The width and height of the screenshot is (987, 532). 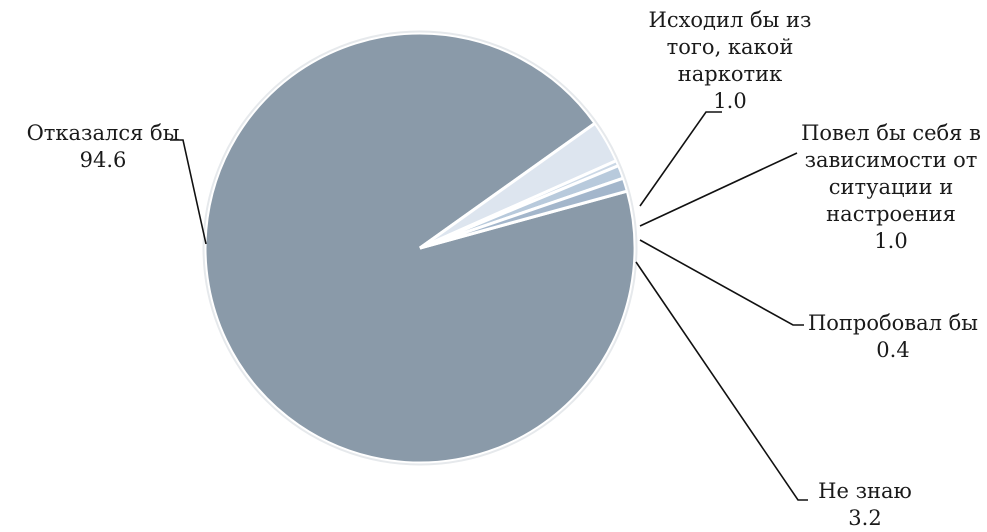 I want to click on slice-label-line: того, какой, so click(x=730, y=47).